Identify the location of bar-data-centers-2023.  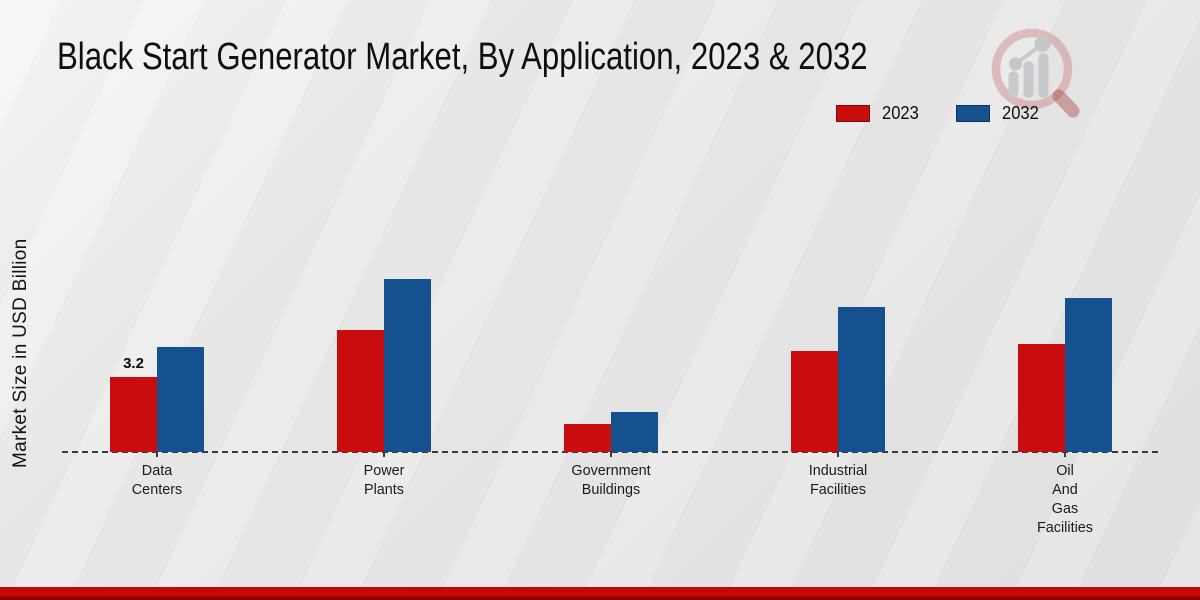
(133, 414).